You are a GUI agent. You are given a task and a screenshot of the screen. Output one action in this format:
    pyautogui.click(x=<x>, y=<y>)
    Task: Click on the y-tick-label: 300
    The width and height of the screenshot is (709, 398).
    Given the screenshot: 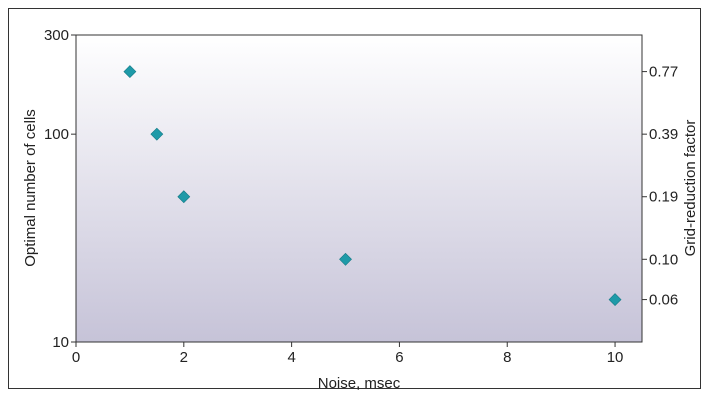 What is the action you would take?
    pyautogui.click(x=56, y=35)
    